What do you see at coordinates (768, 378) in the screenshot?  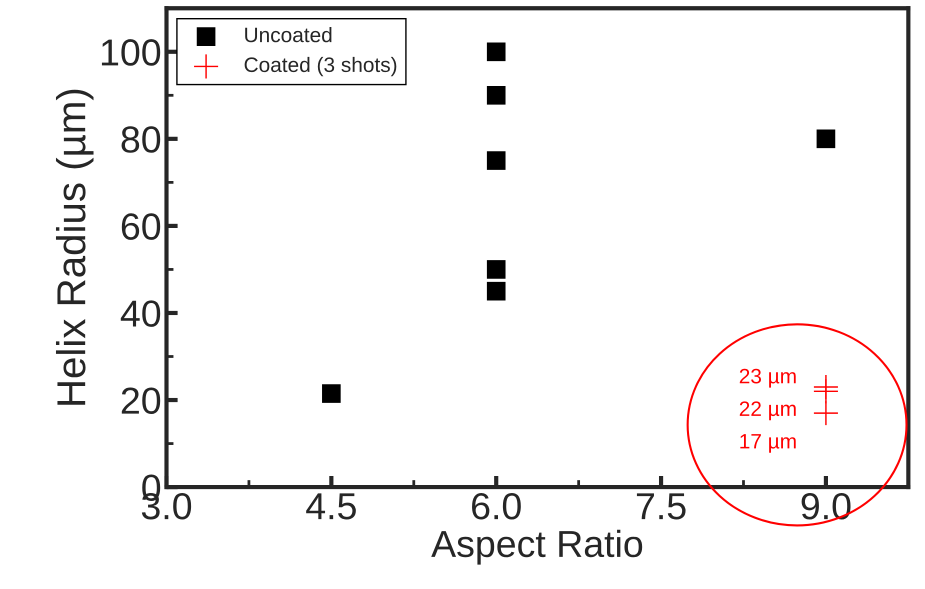 I see `annotation: 23 µm` at bounding box center [768, 378].